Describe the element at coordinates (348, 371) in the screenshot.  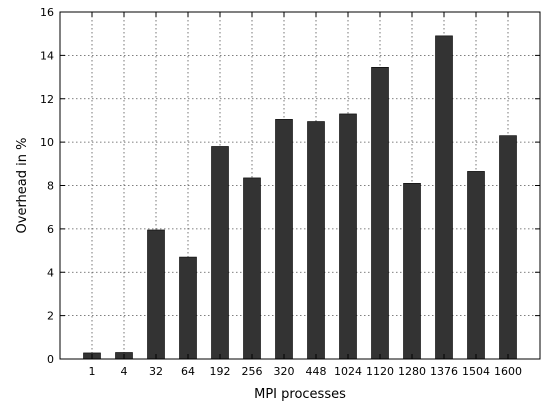
I see `x-tick-label: 1024` at that location.